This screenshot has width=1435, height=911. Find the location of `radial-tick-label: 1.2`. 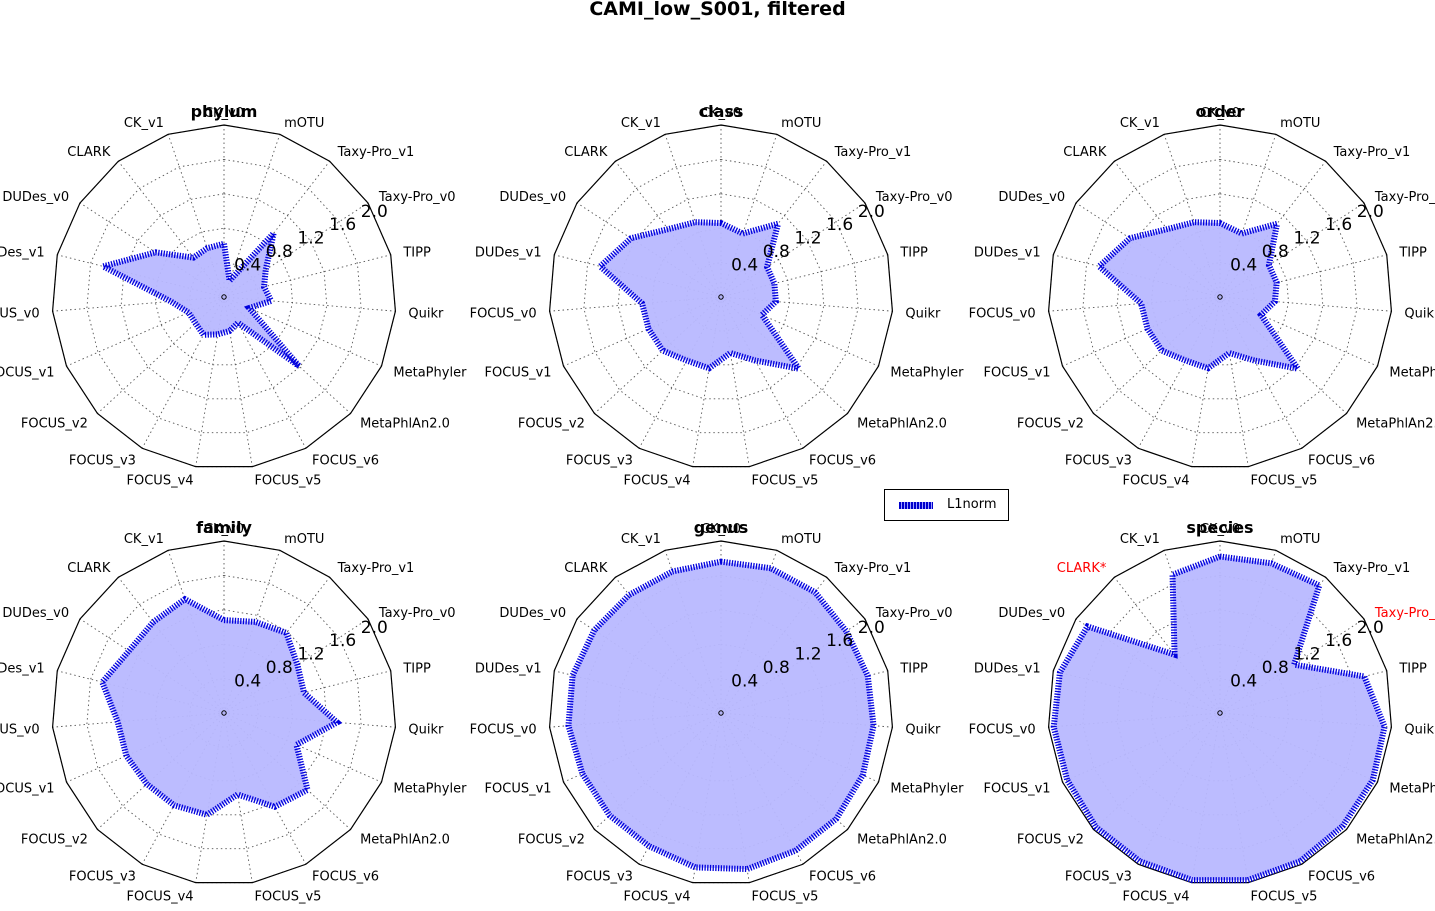

radial-tick-label: 1.2 is located at coordinates (1306, 655).